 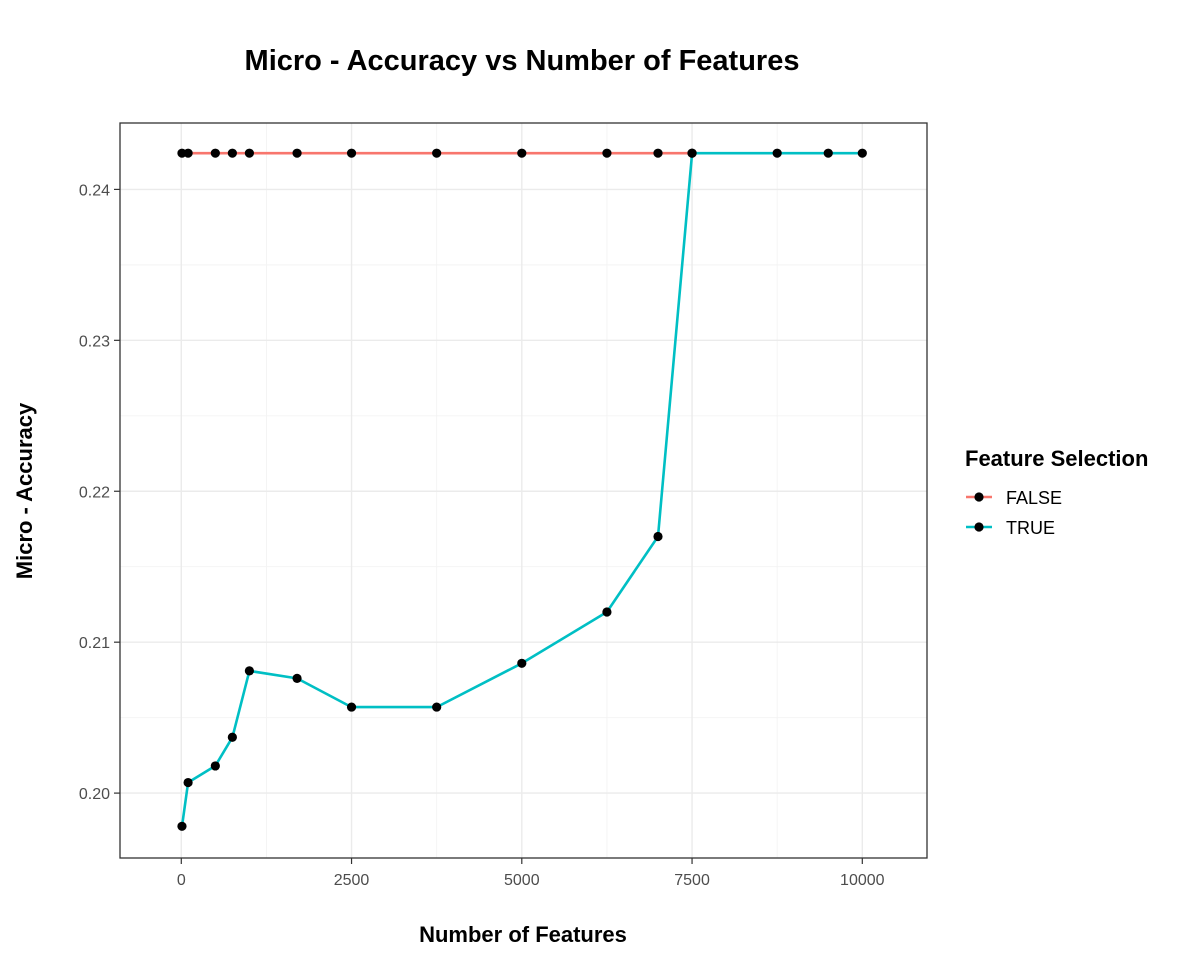 What do you see at coordinates (1056, 458) in the screenshot?
I see `legend-title: Feature Selection` at bounding box center [1056, 458].